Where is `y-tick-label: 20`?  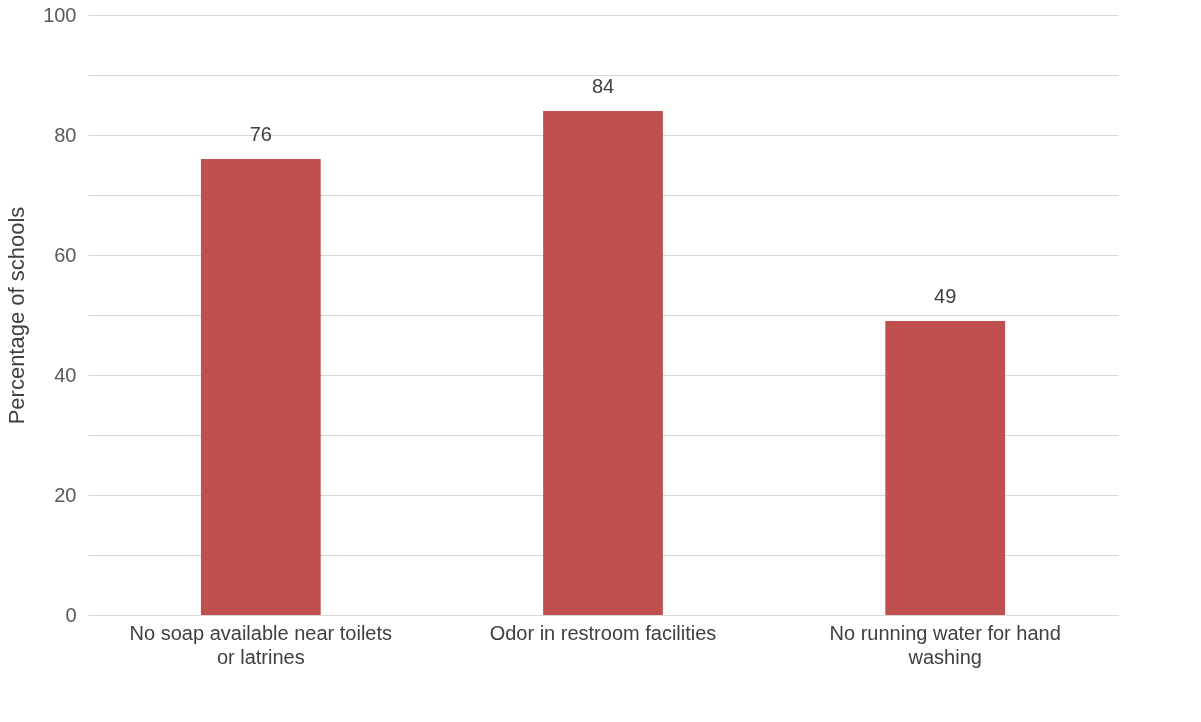
y-tick-label: 20 is located at coordinates (65, 494).